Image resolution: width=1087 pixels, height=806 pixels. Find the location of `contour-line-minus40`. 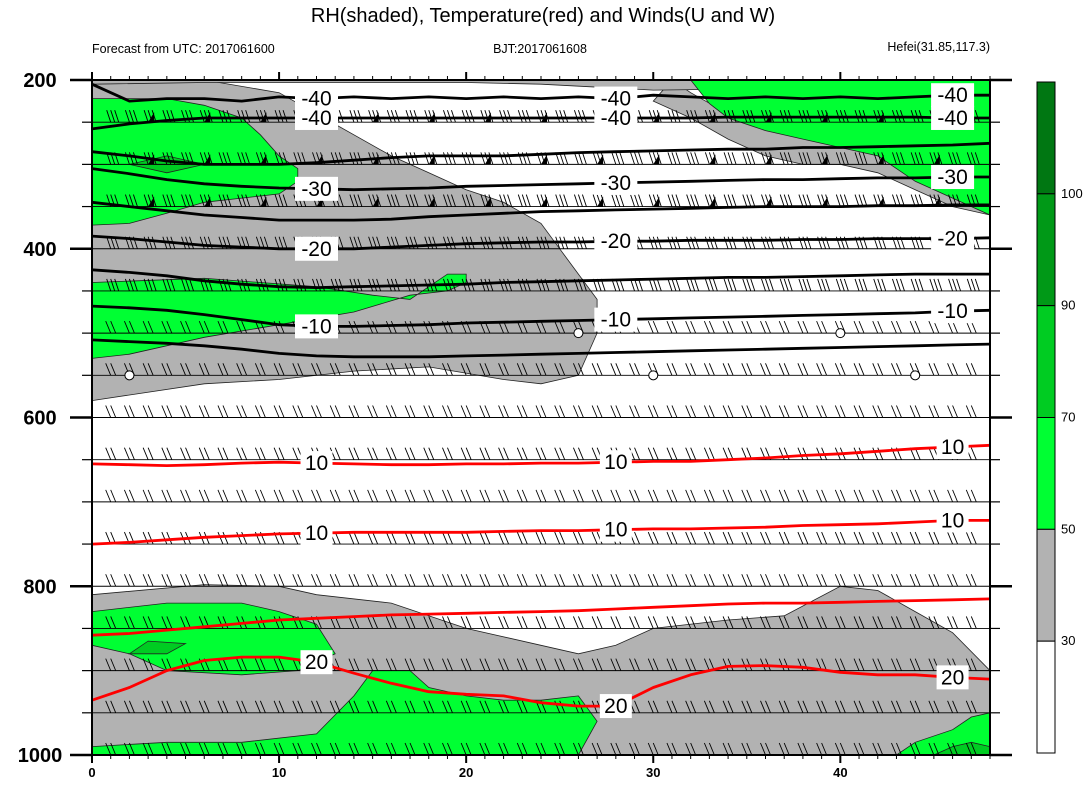

contour-line-minus40 is located at coordinates (541, 123).